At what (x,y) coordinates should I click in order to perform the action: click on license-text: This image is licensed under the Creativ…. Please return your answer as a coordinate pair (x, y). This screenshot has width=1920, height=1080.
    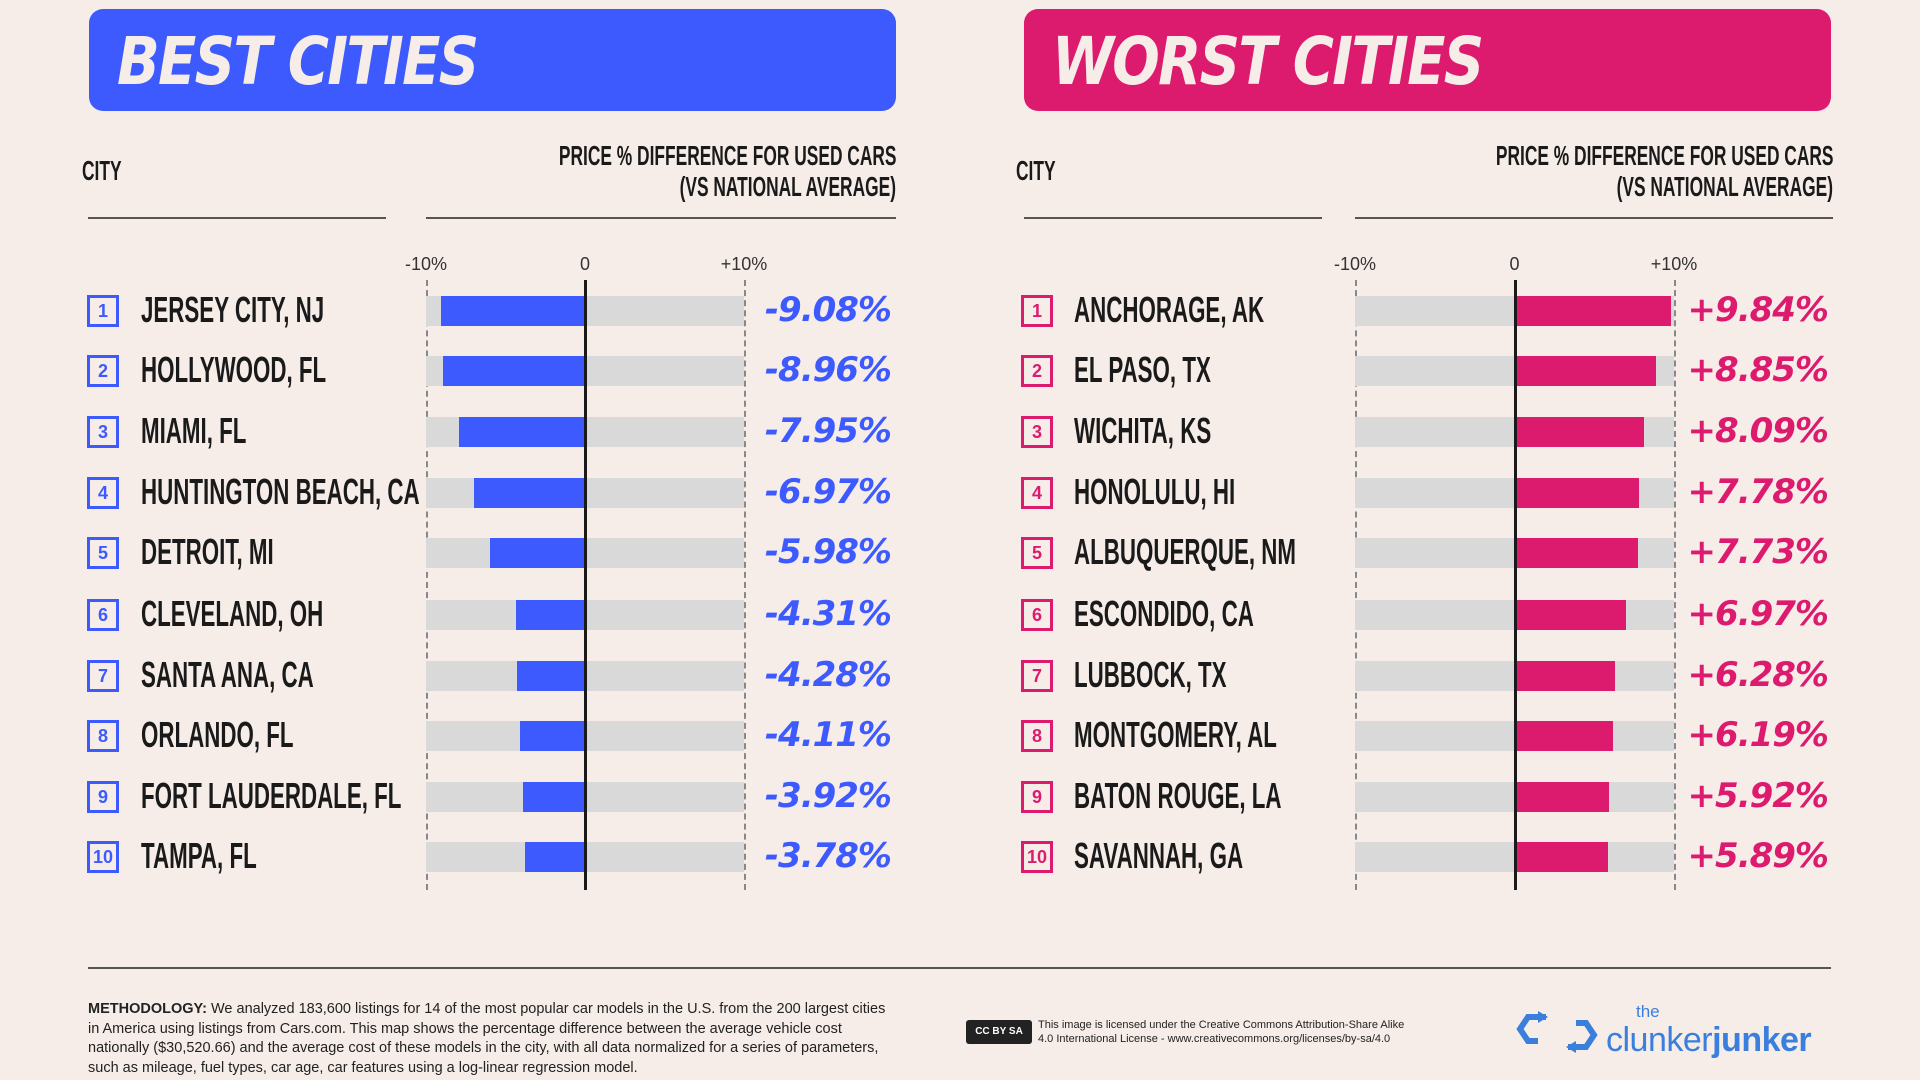
    Looking at the image, I should click on (1221, 1032).